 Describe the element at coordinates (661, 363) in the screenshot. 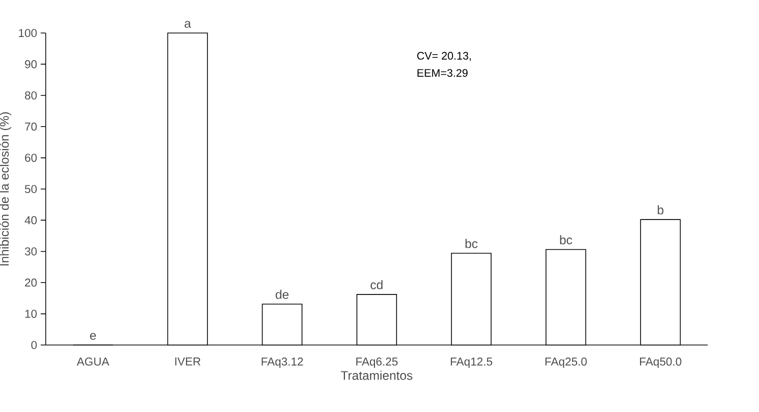

I see `x-tick-label: FAq50.0` at that location.